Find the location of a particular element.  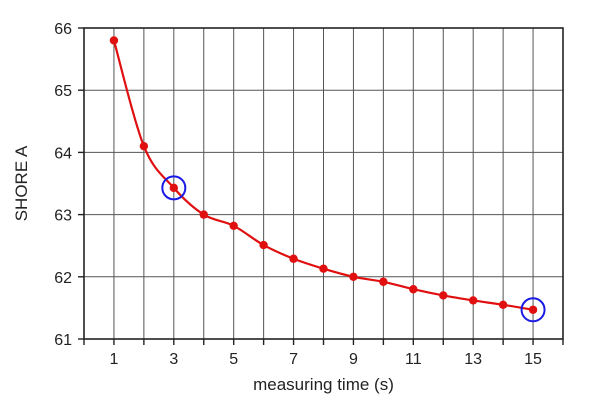

y-axis-title: SHORE A is located at coordinates (21, 183).